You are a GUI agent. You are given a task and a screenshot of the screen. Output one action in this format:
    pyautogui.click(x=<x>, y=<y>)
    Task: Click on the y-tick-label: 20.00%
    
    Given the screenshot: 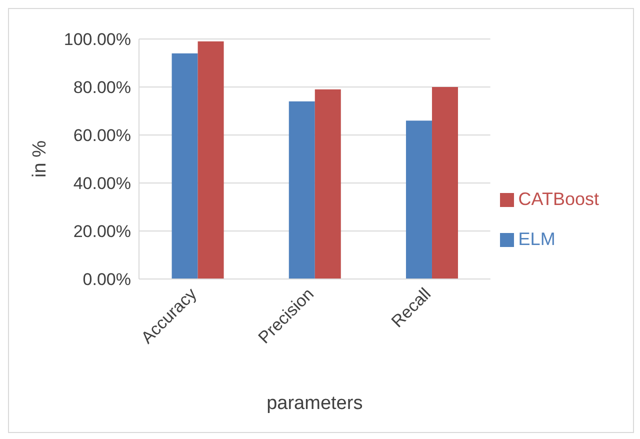 What is the action you would take?
    pyautogui.click(x=102, y=232)
    